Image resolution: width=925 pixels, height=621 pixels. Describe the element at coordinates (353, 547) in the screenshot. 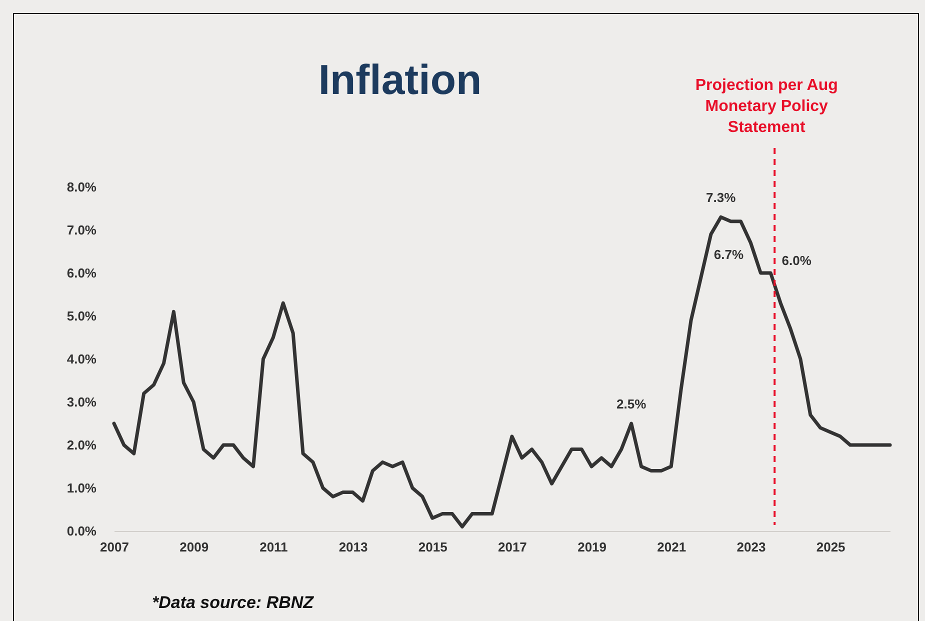

I see `x-tick-label: 2013` at that location.